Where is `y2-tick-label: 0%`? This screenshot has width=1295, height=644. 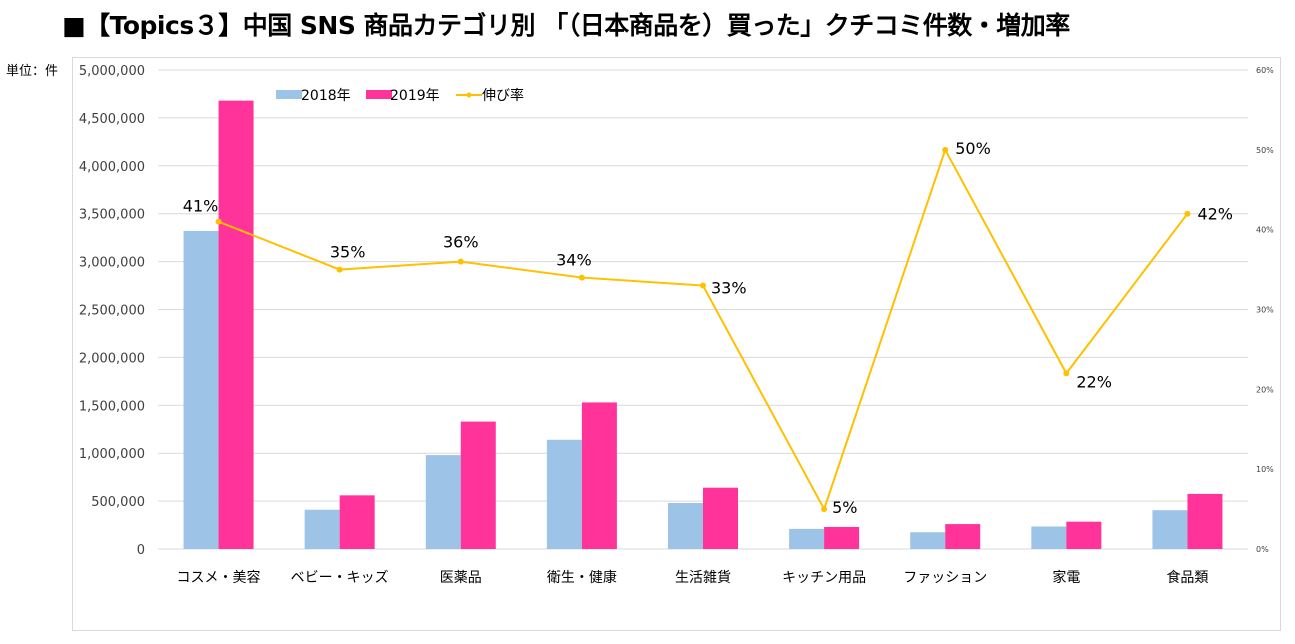 y2-tick-label: 0% is located at coordinates (1262, 549).